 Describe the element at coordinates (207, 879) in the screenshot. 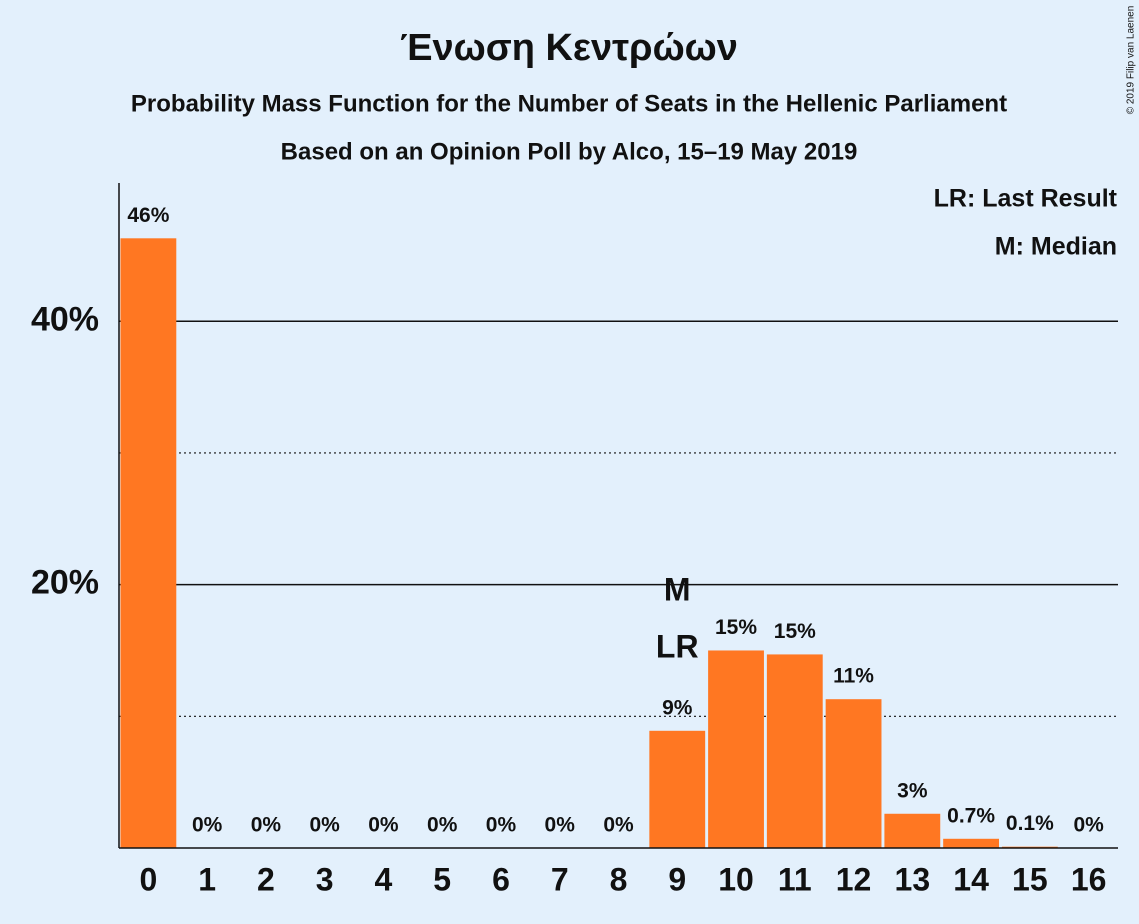

I see `x-tick-label: 1` at that location.